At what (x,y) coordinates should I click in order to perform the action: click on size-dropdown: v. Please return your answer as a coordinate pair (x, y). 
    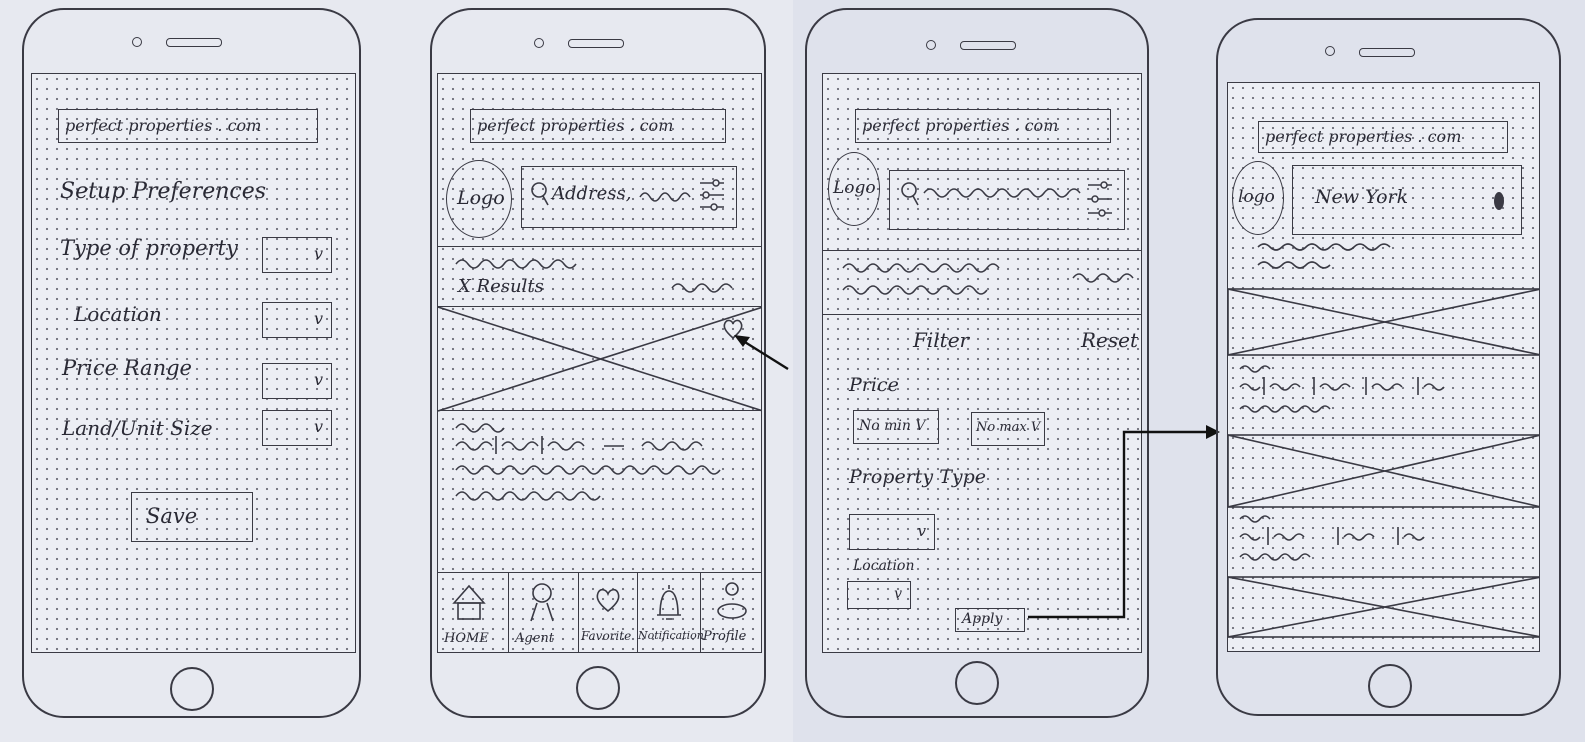
    Looking at the image, I should click on (297, 428).